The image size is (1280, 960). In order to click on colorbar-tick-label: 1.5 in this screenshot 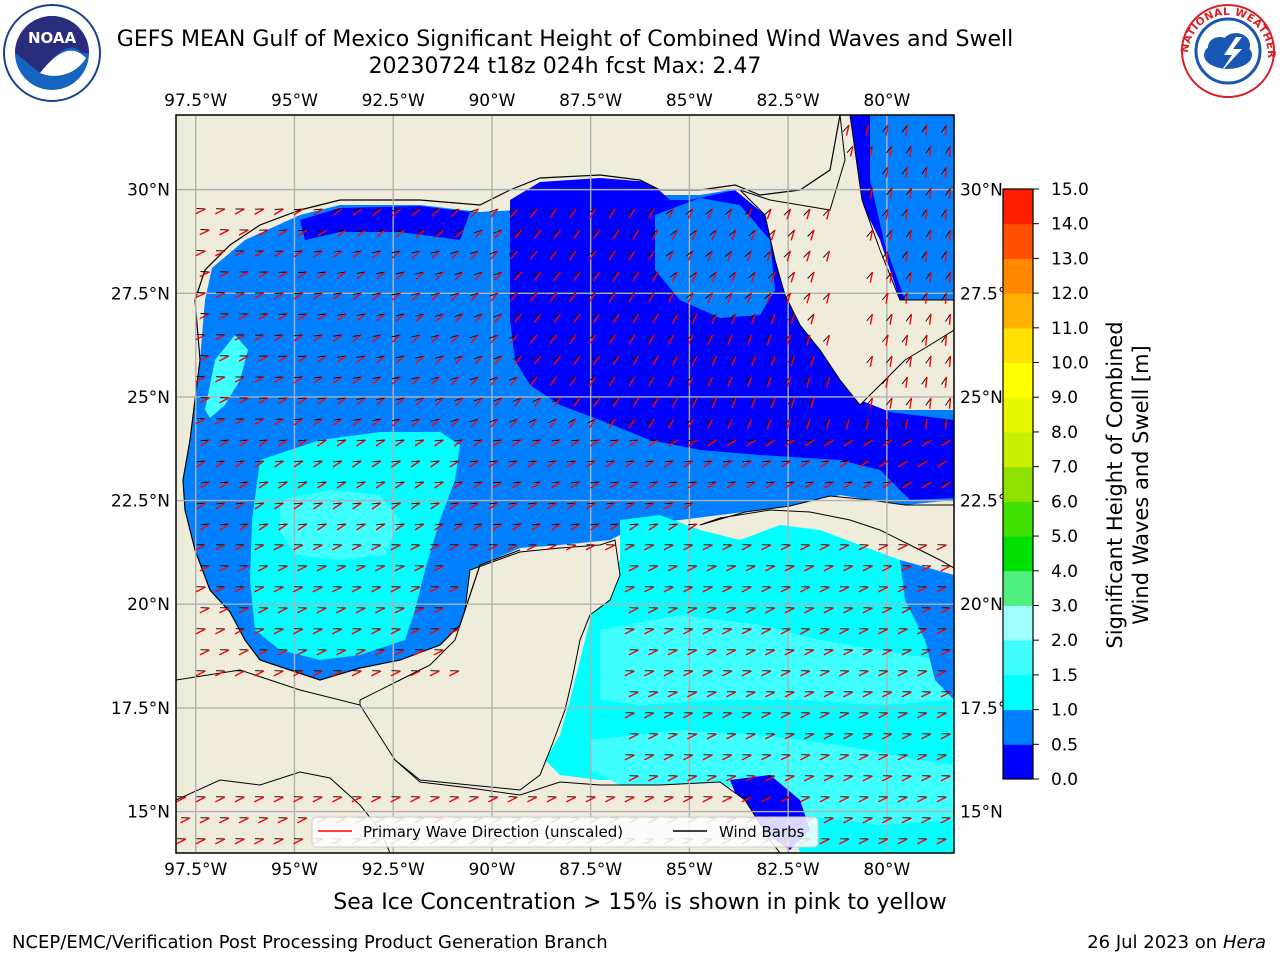, I will do `click(1064, 676)`.